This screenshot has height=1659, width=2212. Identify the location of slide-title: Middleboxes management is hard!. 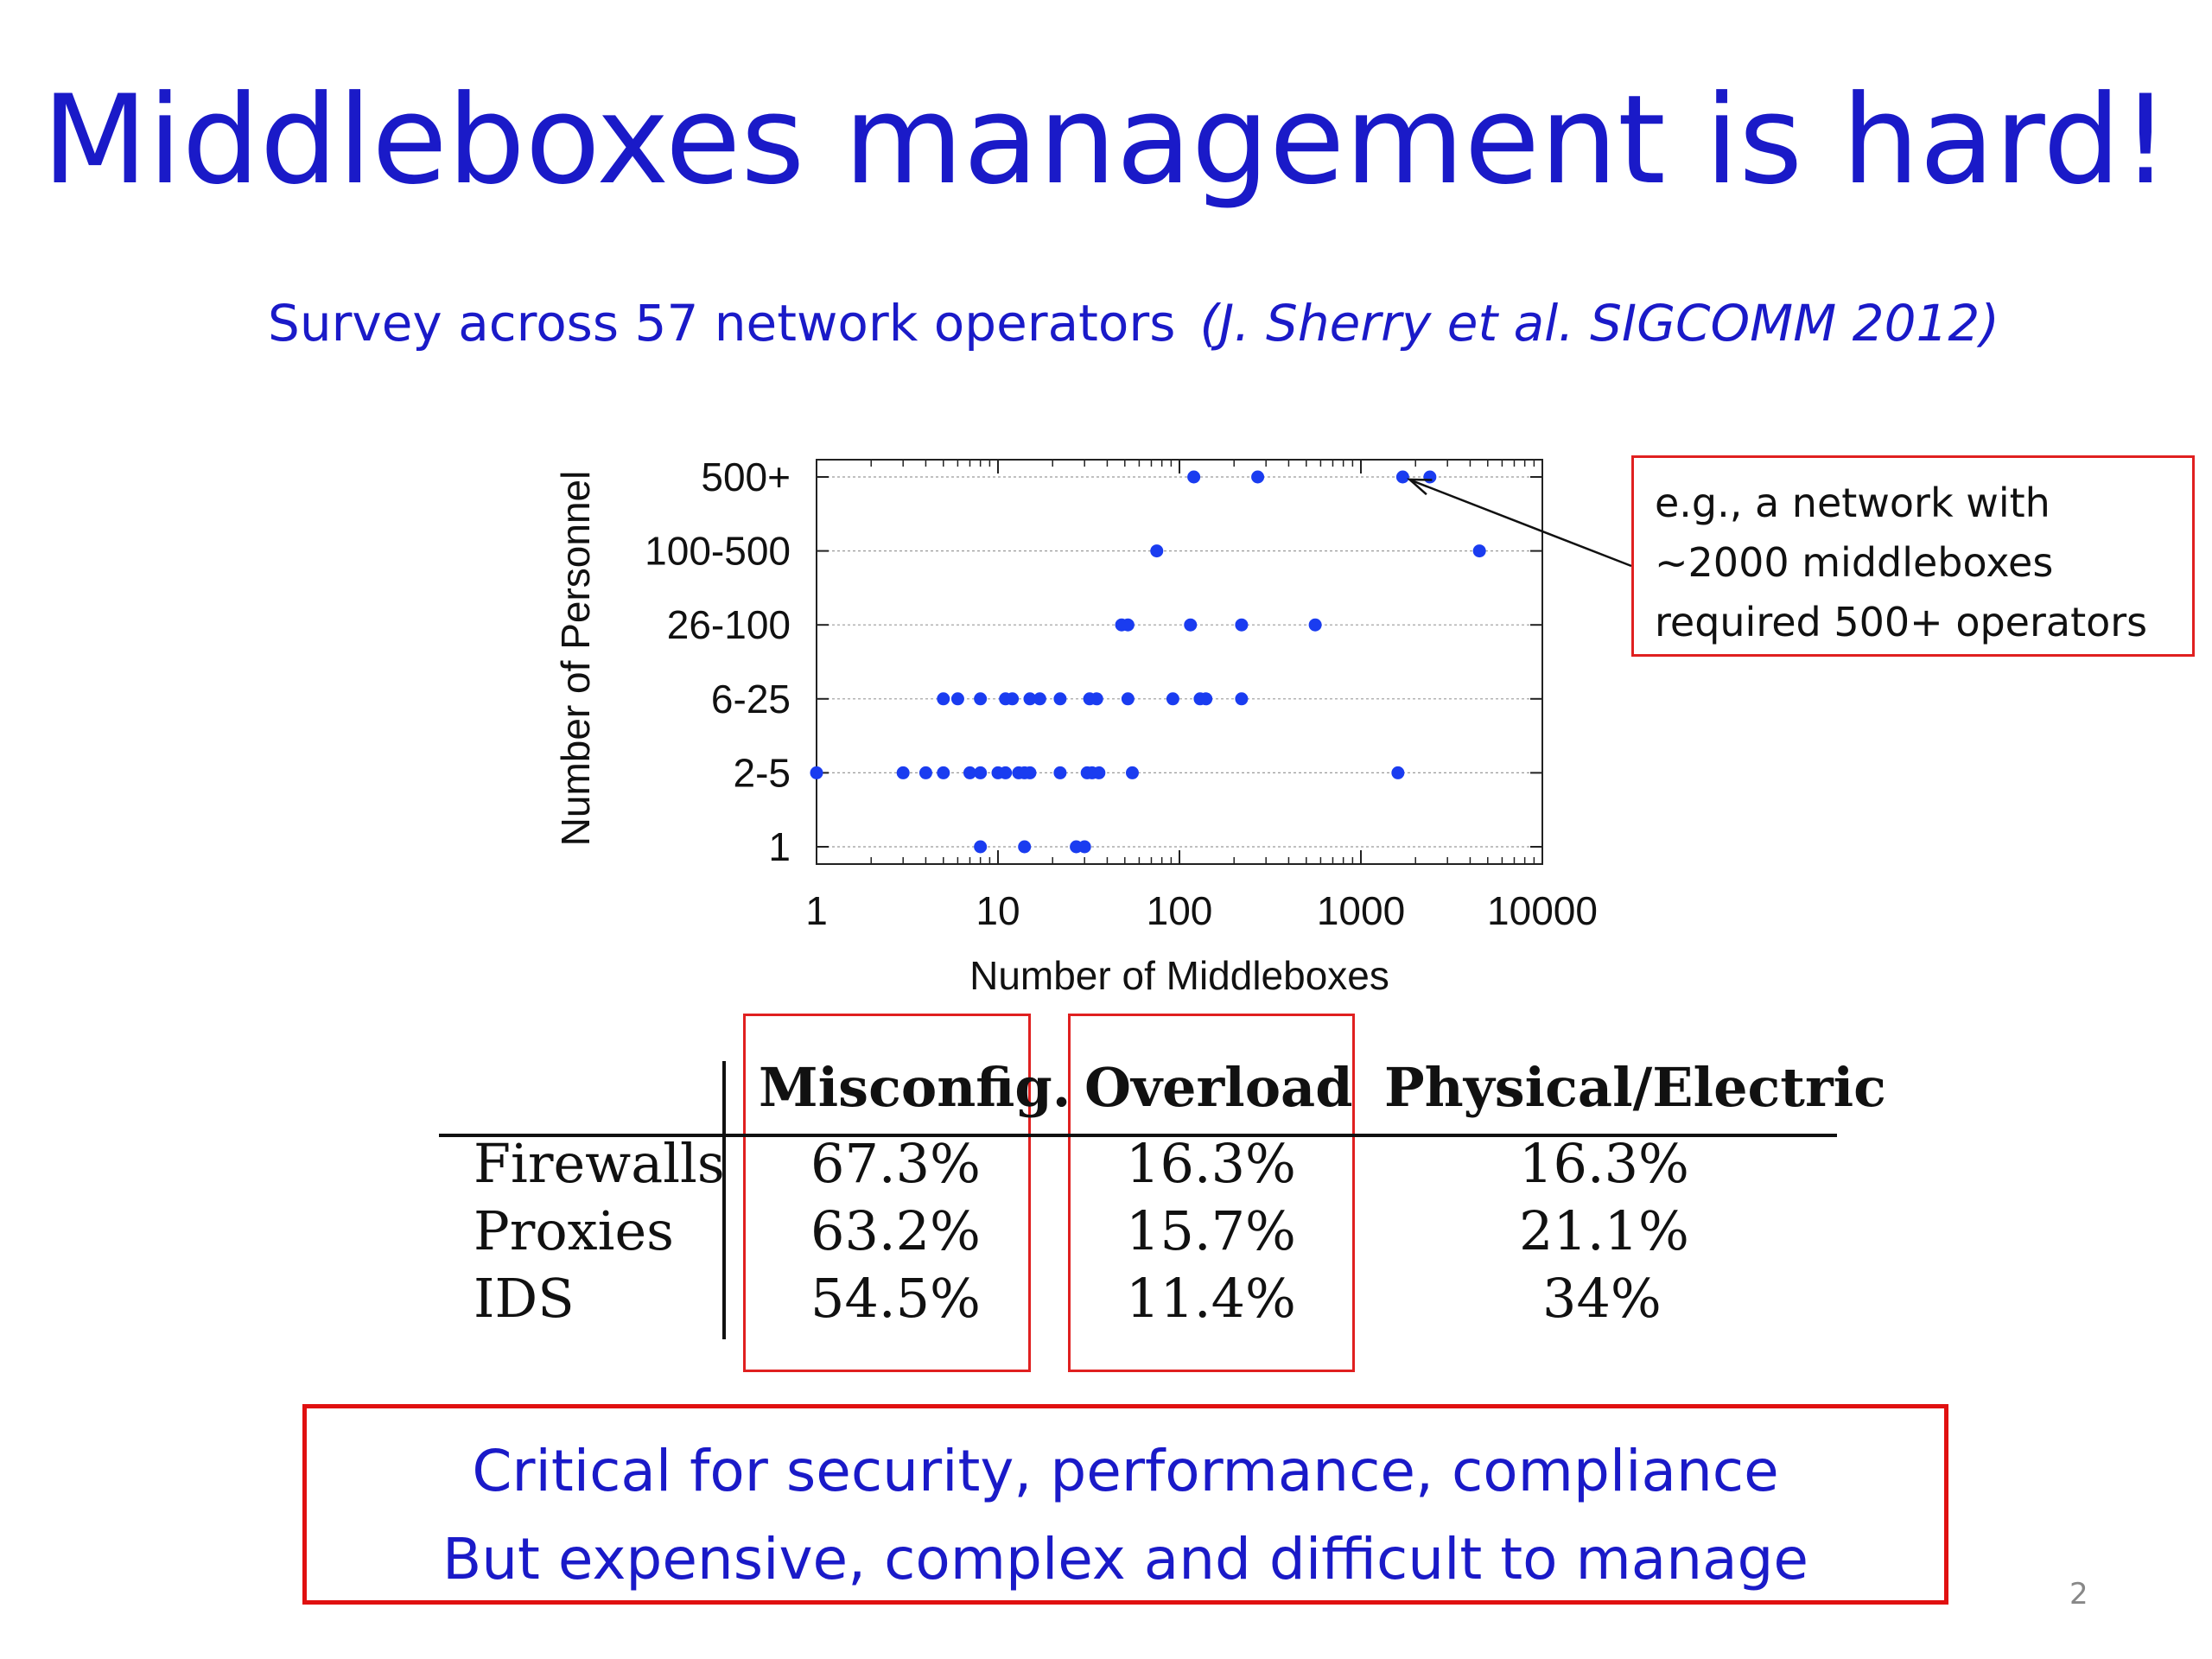
(1106, 140).